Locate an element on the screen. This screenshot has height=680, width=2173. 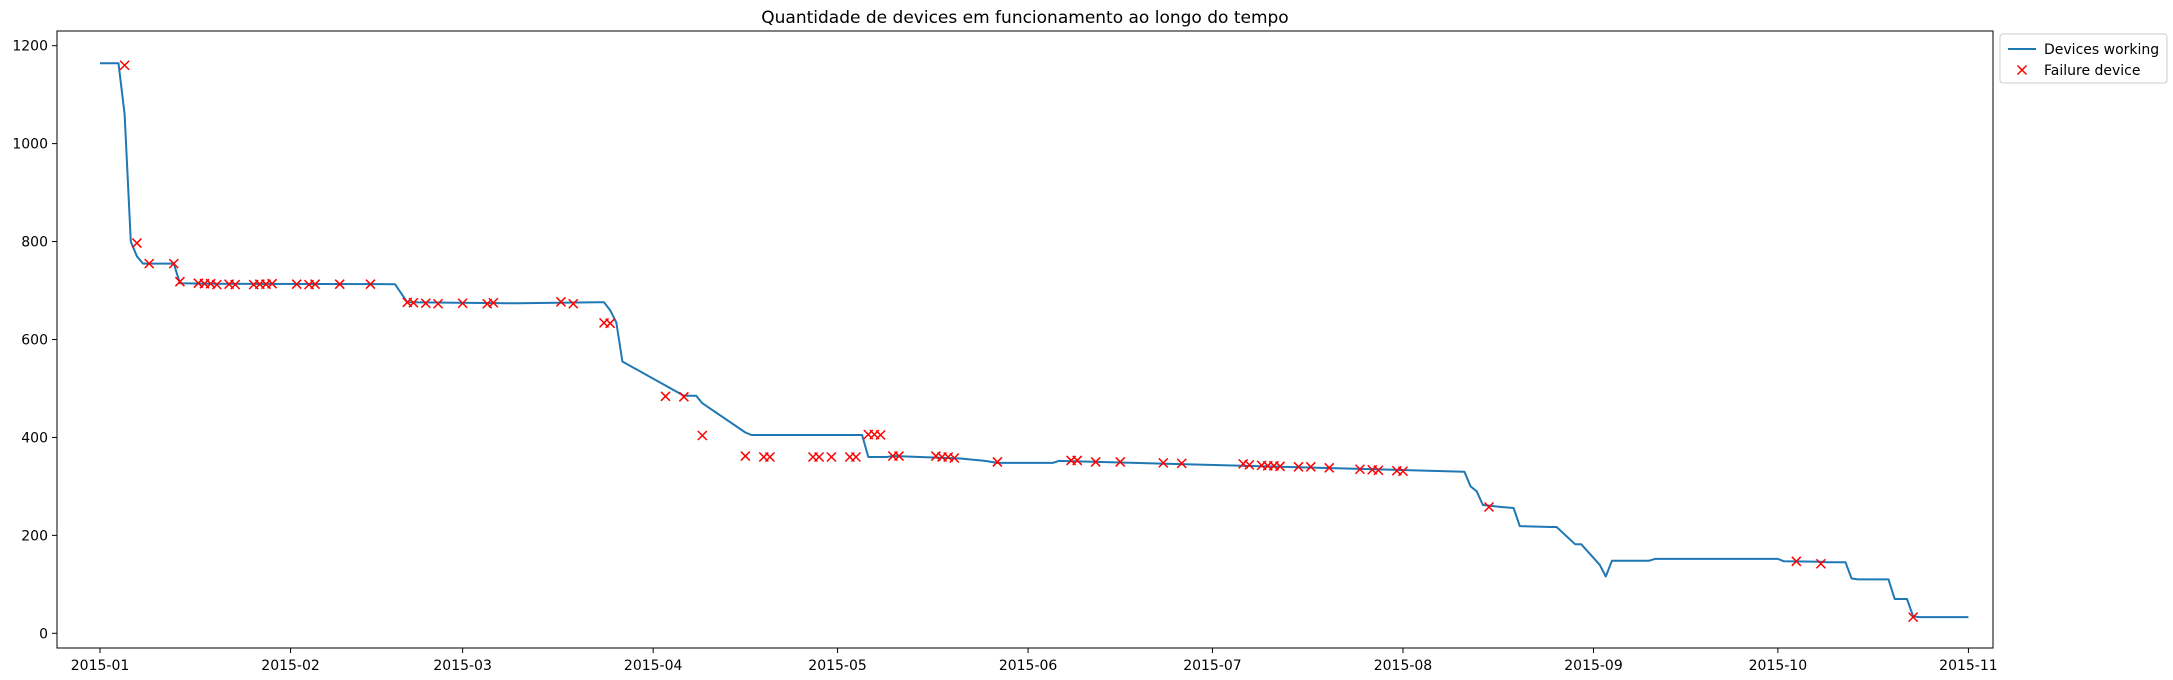
x-tick-label: 2015-05 is located at coordinates (837, 666).